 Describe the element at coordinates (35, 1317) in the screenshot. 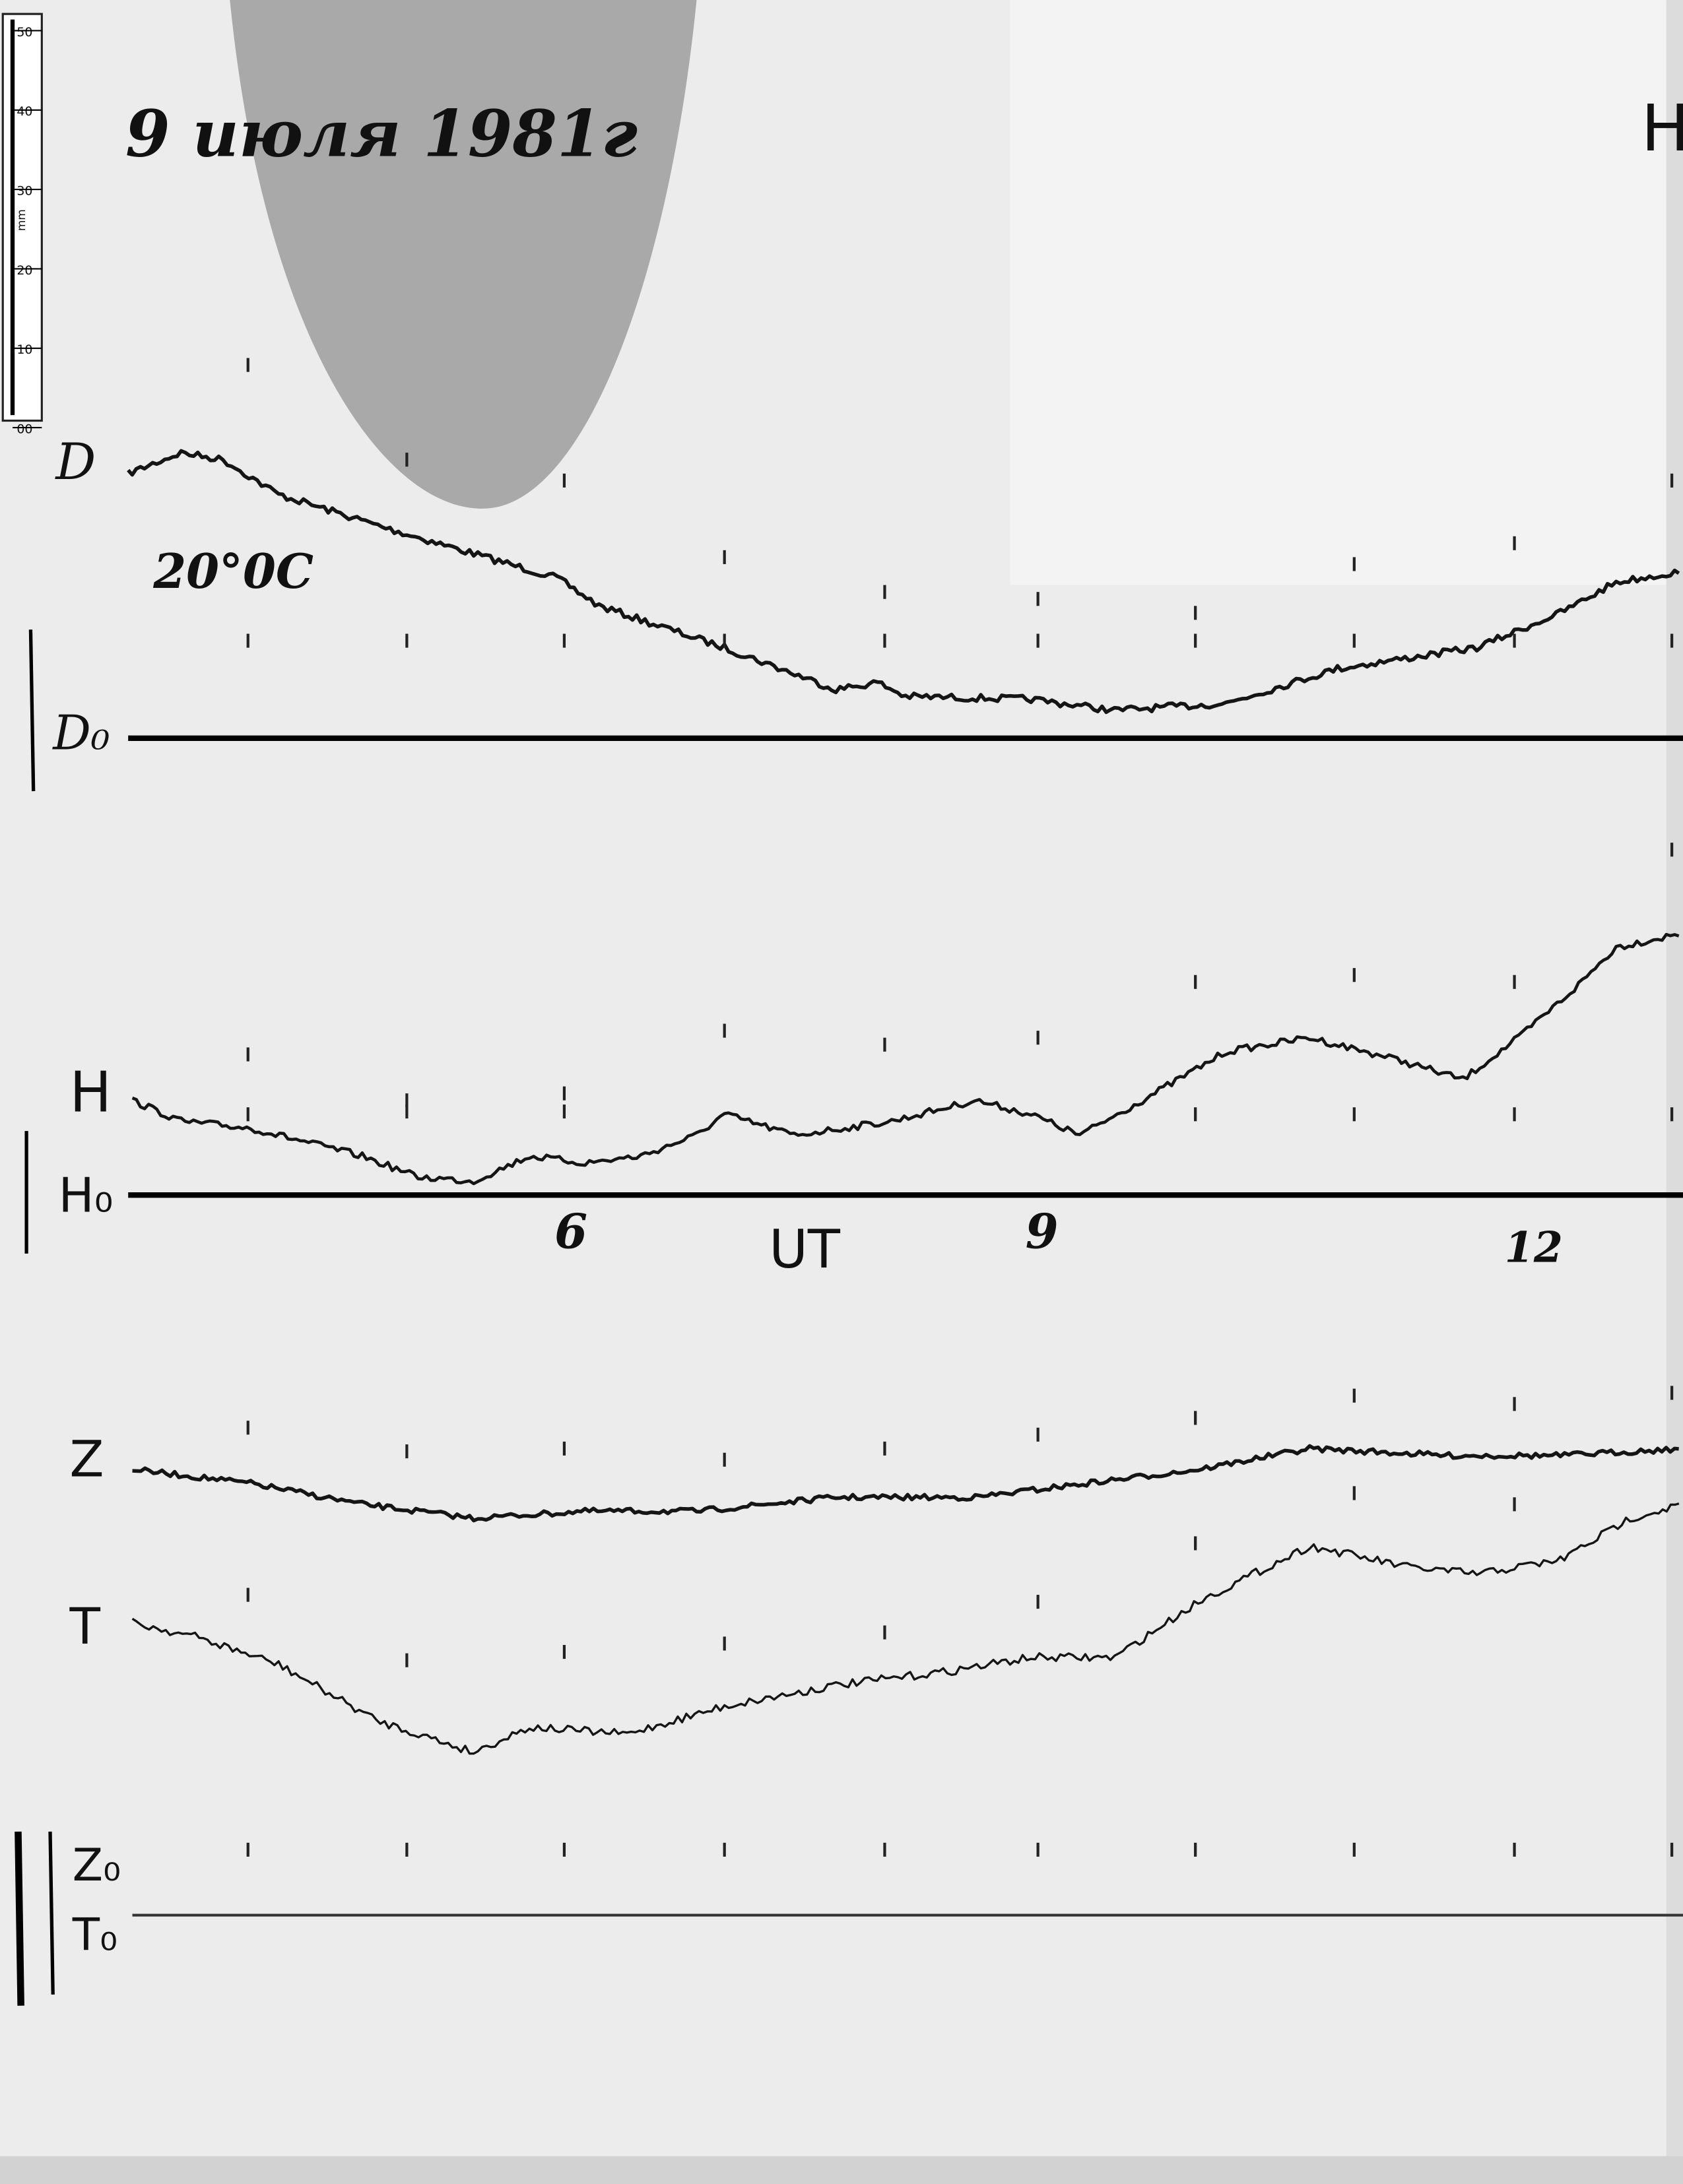

I see `arrows` at that location.